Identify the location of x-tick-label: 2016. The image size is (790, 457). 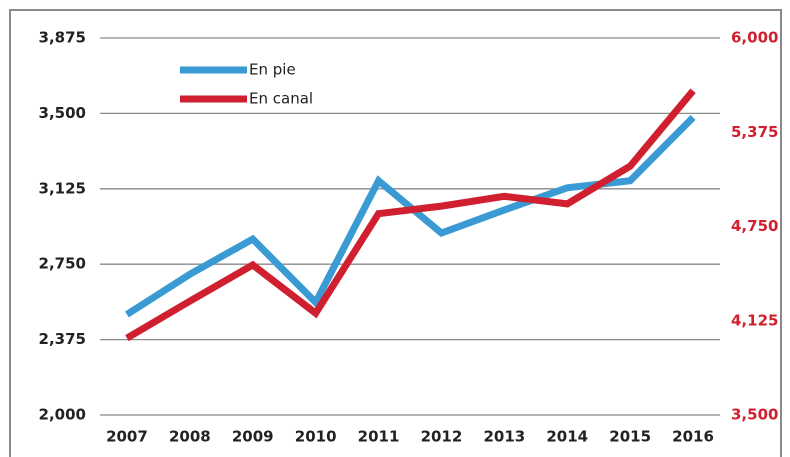
(693, 437).